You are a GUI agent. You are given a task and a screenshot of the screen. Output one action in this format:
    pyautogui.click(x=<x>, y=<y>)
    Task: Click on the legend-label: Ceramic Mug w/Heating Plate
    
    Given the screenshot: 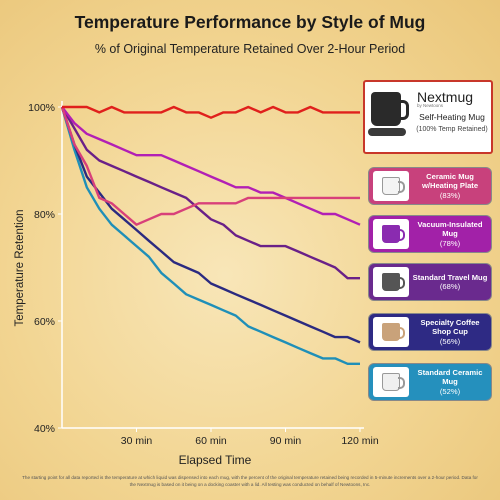 What is the action you would take?
    pyautogui.click(x=450, y=181)
    